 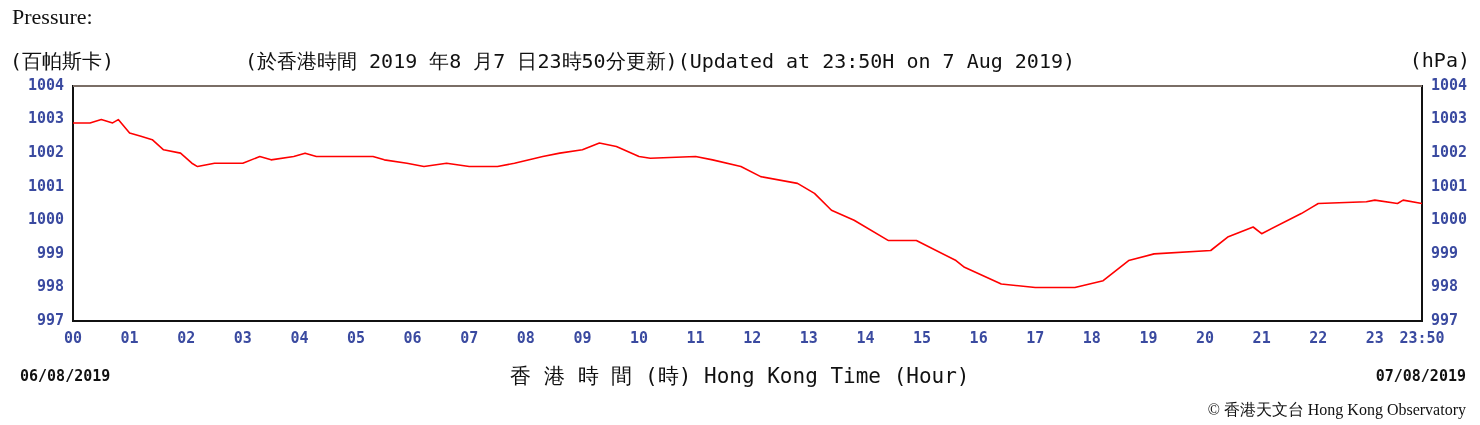 What do you see at coordinates (45, 152) in the screenshot?
I see `y-tick-label: 1002` at bounding box center [45, 152].